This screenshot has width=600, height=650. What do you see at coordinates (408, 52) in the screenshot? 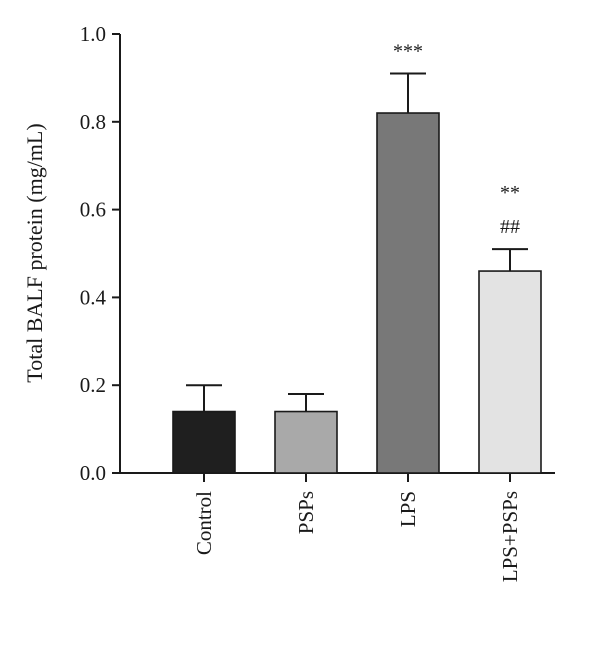
I see `significance-label: ***` at bounding box center [408, 52].